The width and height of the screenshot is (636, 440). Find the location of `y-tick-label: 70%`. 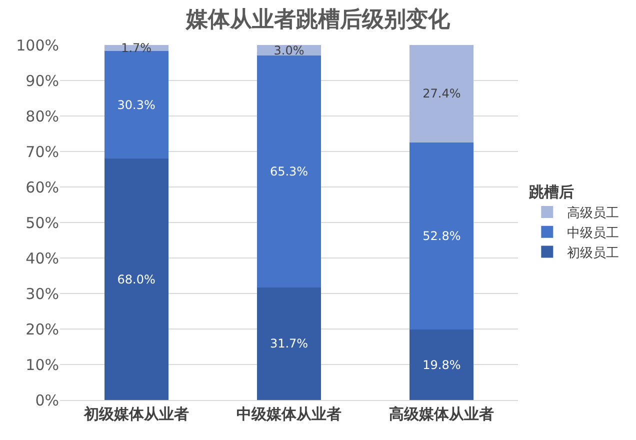

y-tick-label: 70% is located at coordinates (42, 151).